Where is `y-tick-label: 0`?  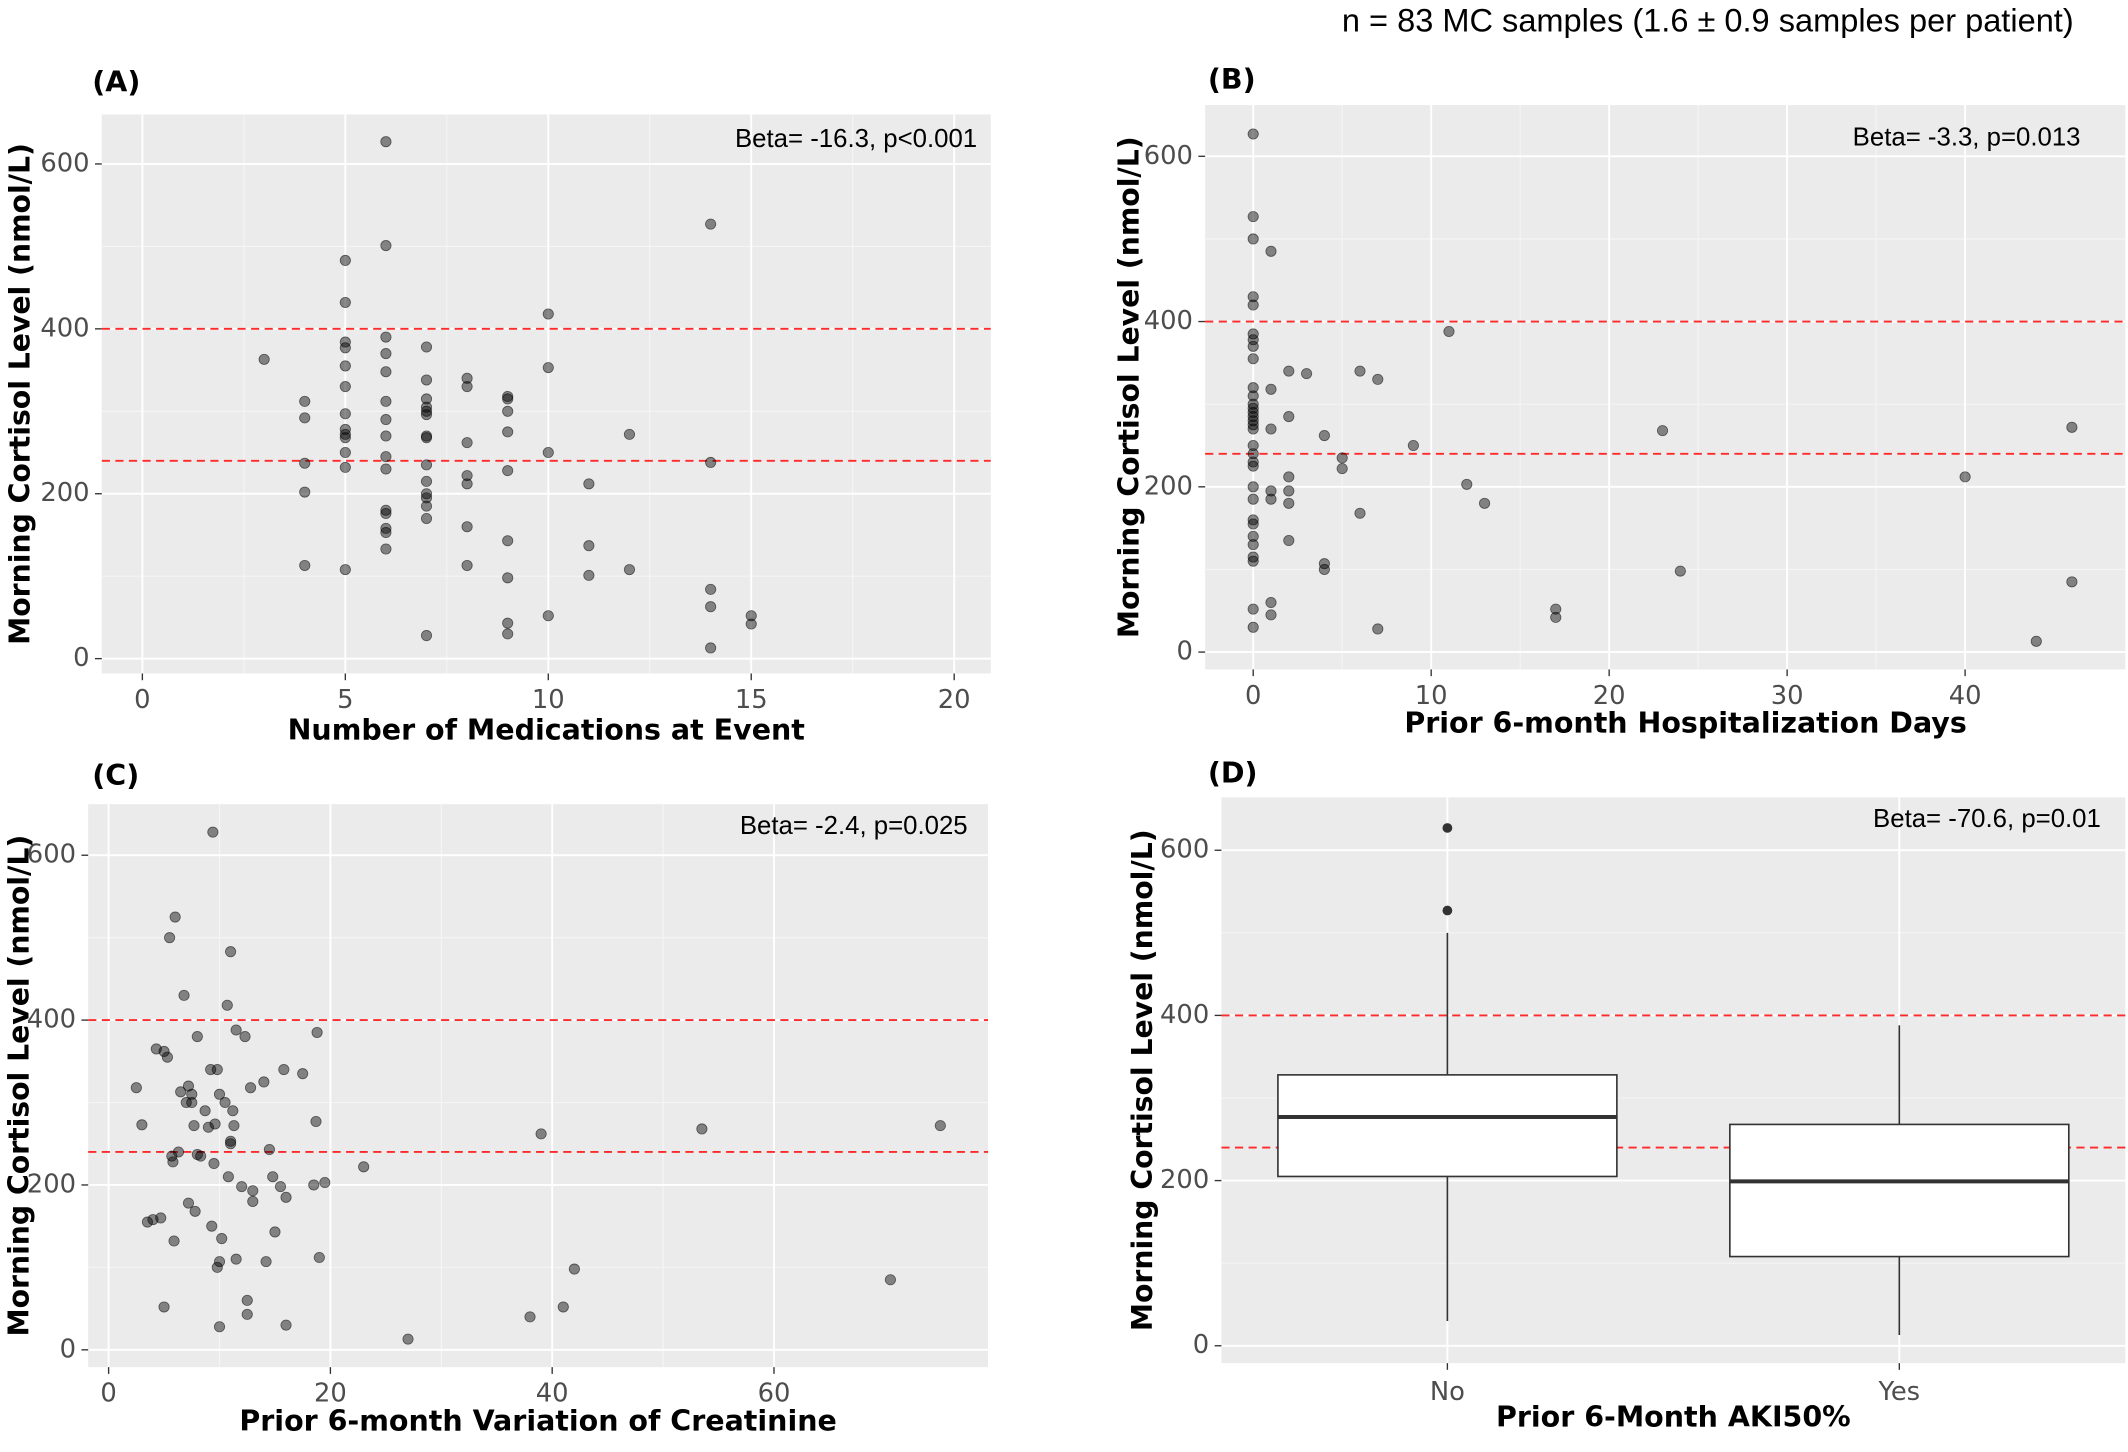
y-tick-label: 0 is located at coordinates (68, 1349).